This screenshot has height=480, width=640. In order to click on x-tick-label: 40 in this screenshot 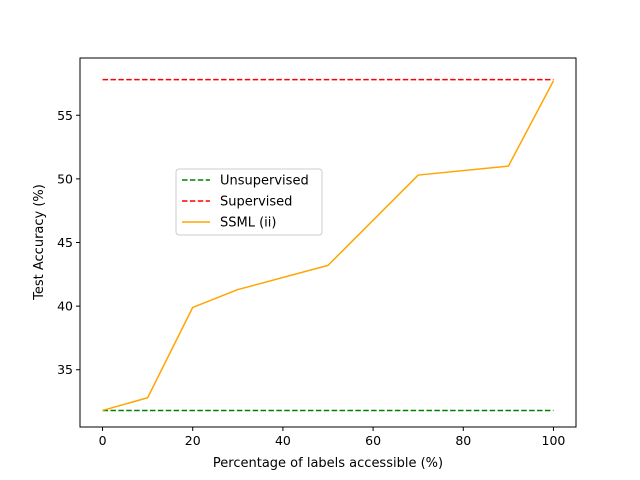, I will do `click(283, 440)`.